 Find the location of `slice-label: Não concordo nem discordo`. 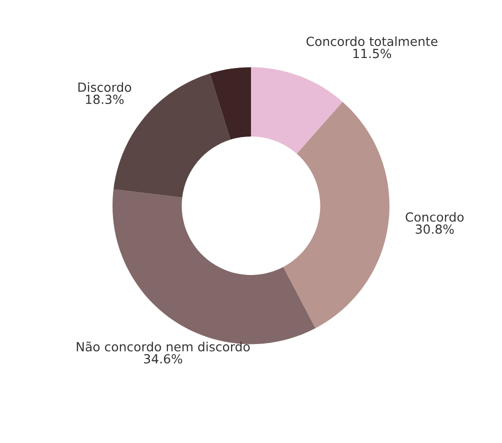

slice-label: Não concordo nem discordo is located at coordinates (163, 347).